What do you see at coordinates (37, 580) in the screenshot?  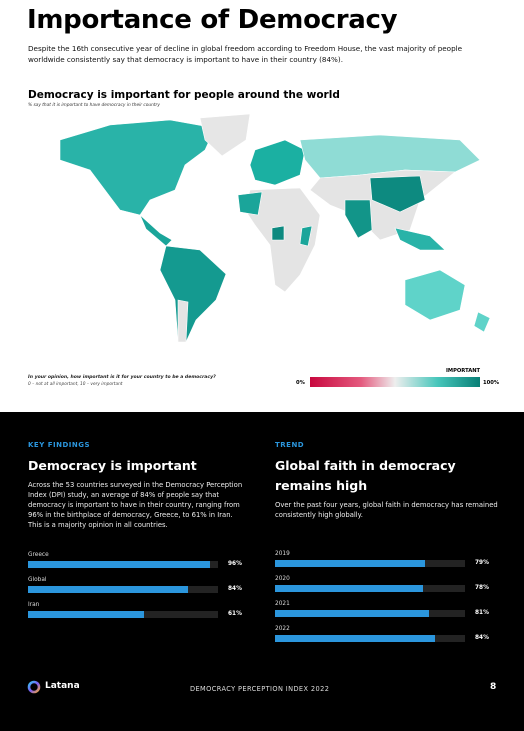 I see `bar-label: Global` at bounding box center [37, 580].